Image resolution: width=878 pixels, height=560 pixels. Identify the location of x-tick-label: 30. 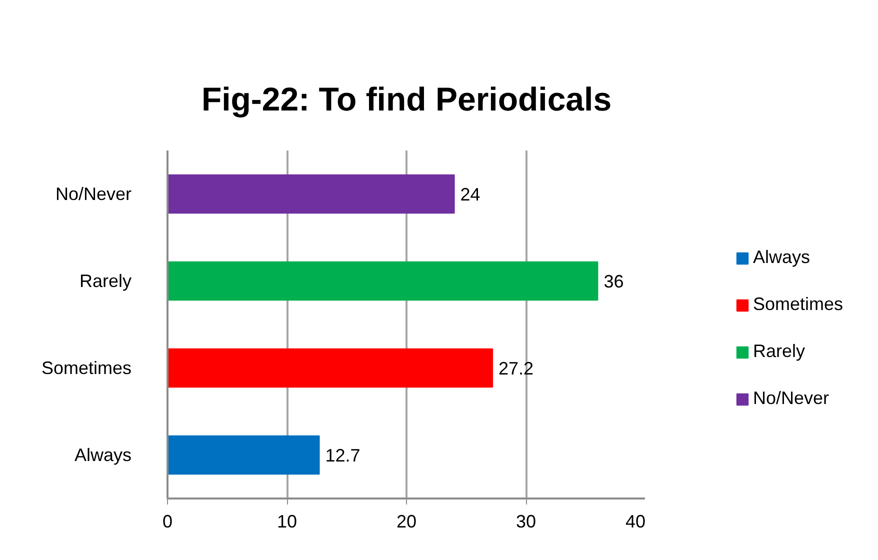
(526, 522).